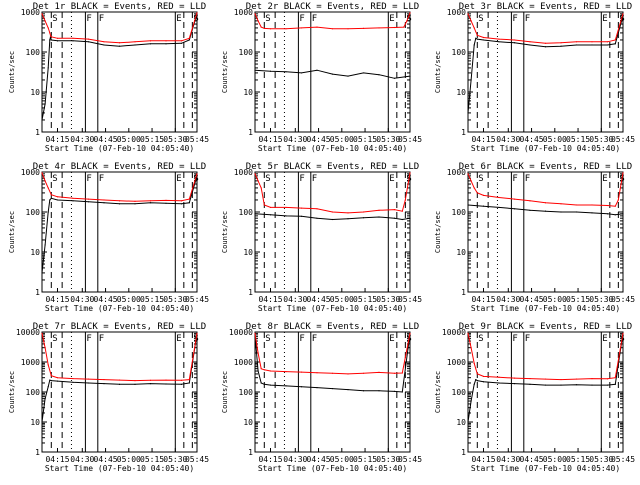 The height and width of the screenshot is (485, 640). Describe the element at coordinates (463, 132) in the screenshot. I see `y-tick-label: 1` at that location.